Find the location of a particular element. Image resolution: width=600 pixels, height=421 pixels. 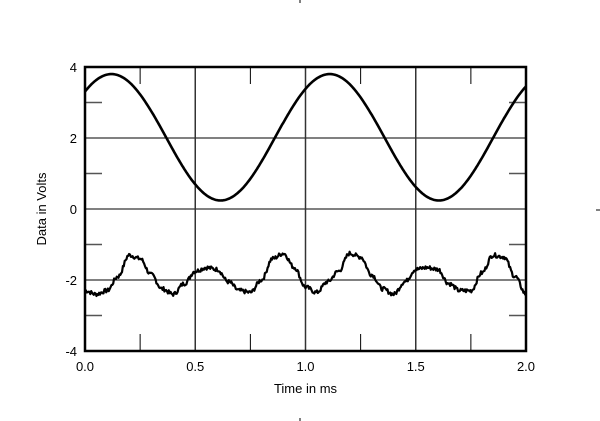

x-tick-label: 1.0 is located at coordinates (305, 366).